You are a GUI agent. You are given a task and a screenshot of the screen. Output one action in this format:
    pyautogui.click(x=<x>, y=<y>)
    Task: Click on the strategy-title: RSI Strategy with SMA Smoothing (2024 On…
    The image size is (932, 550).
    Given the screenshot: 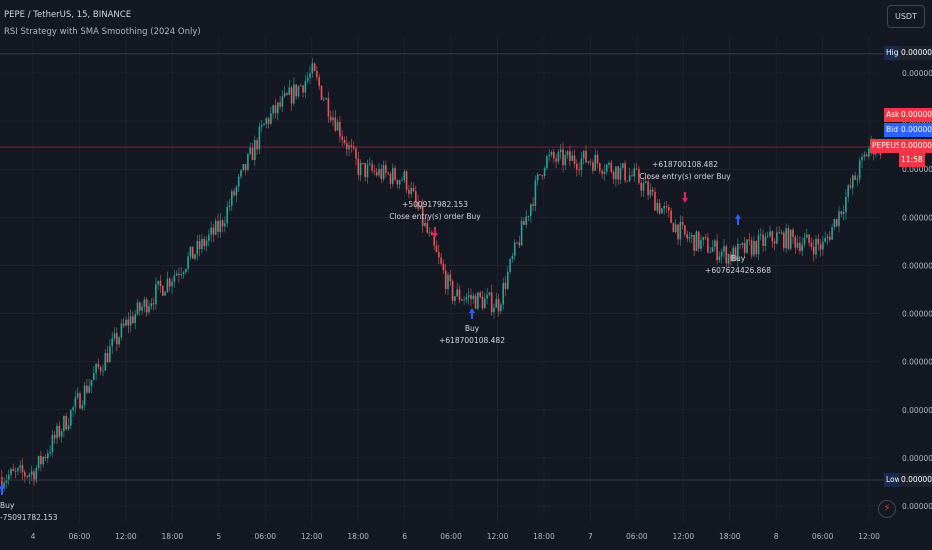 What is the action you would take?
    pyautogui.click(x=102, y=32)
    